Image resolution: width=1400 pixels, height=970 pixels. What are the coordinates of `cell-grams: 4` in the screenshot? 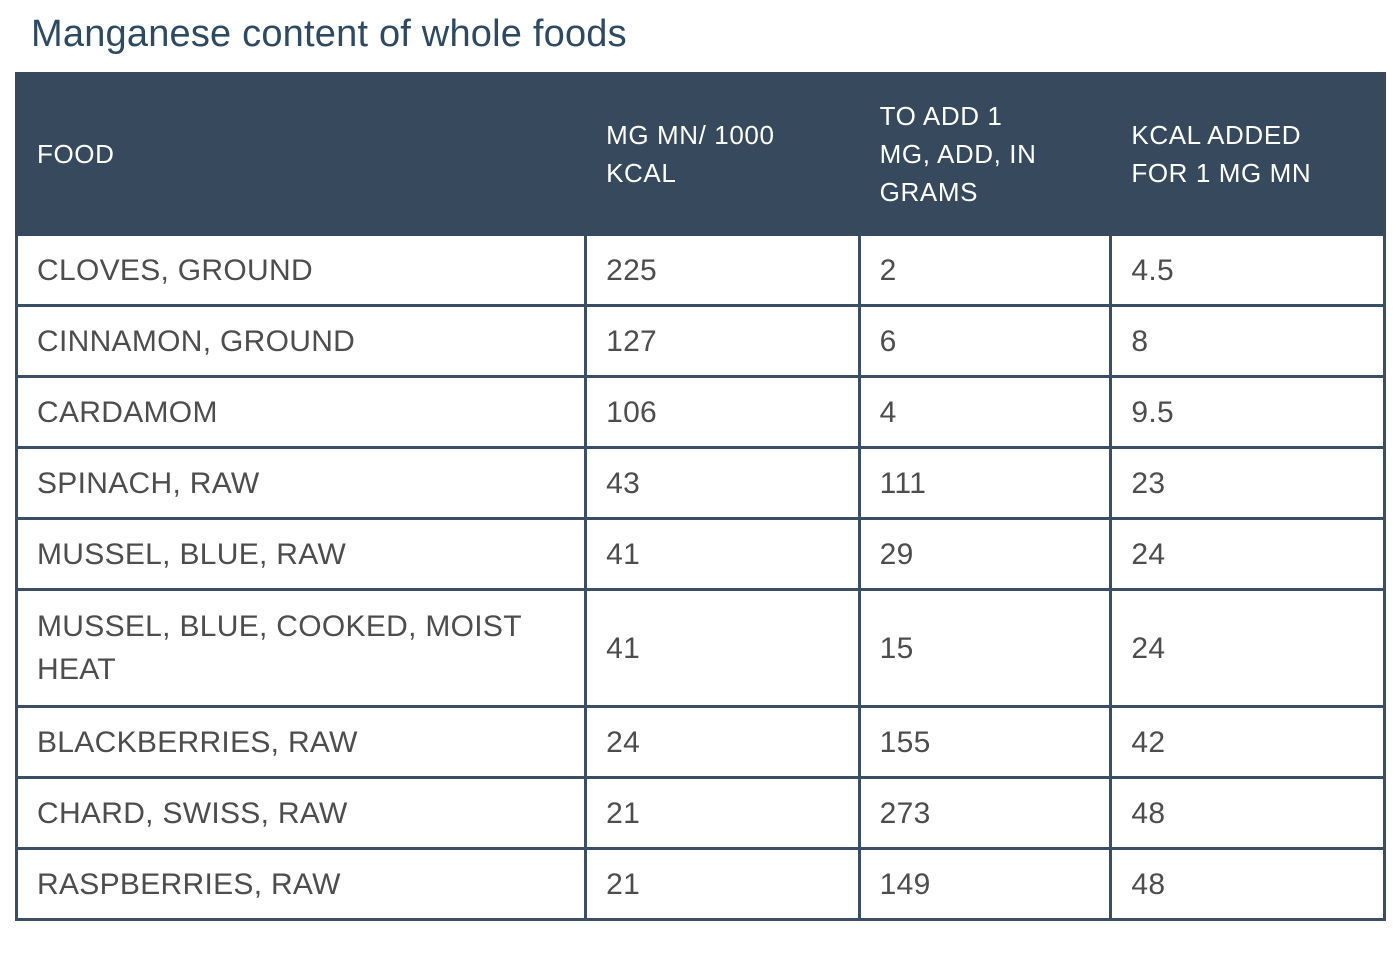 It's located at (985, 412).